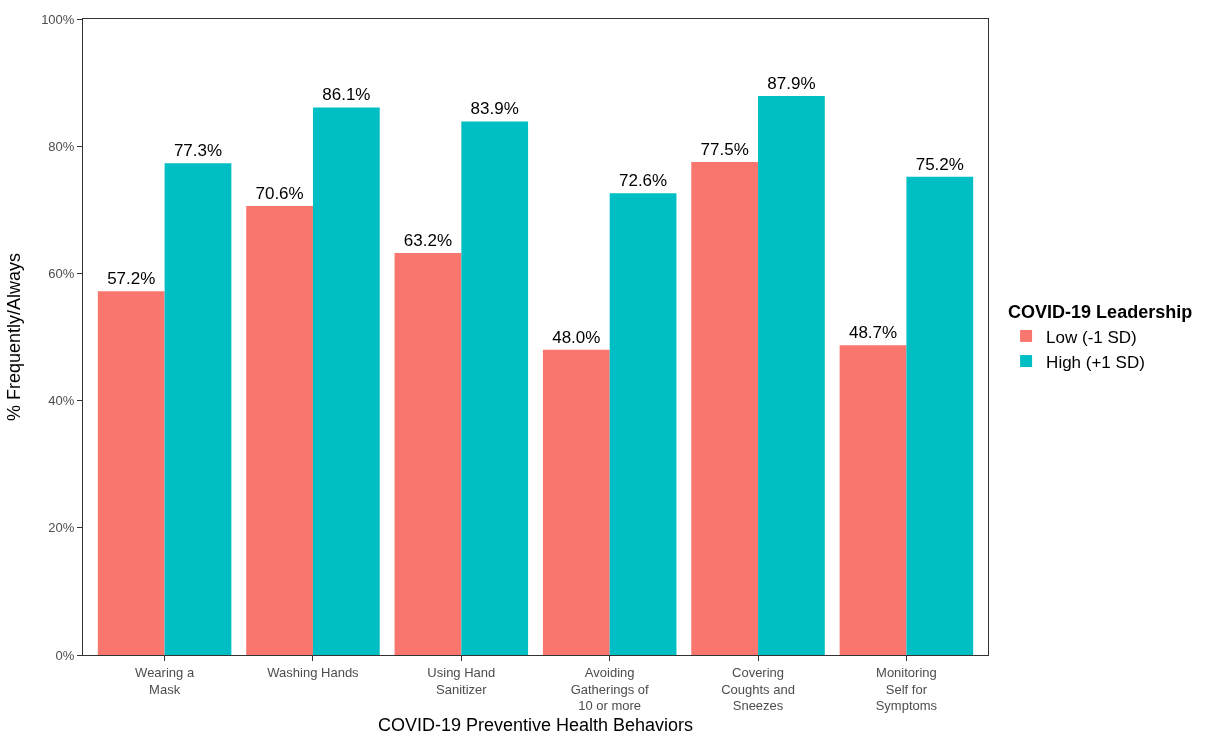  Describe the element at coordinates (14, 337) in the screenshot. I see `y-axis-title: % Frequently/Always` at that location.